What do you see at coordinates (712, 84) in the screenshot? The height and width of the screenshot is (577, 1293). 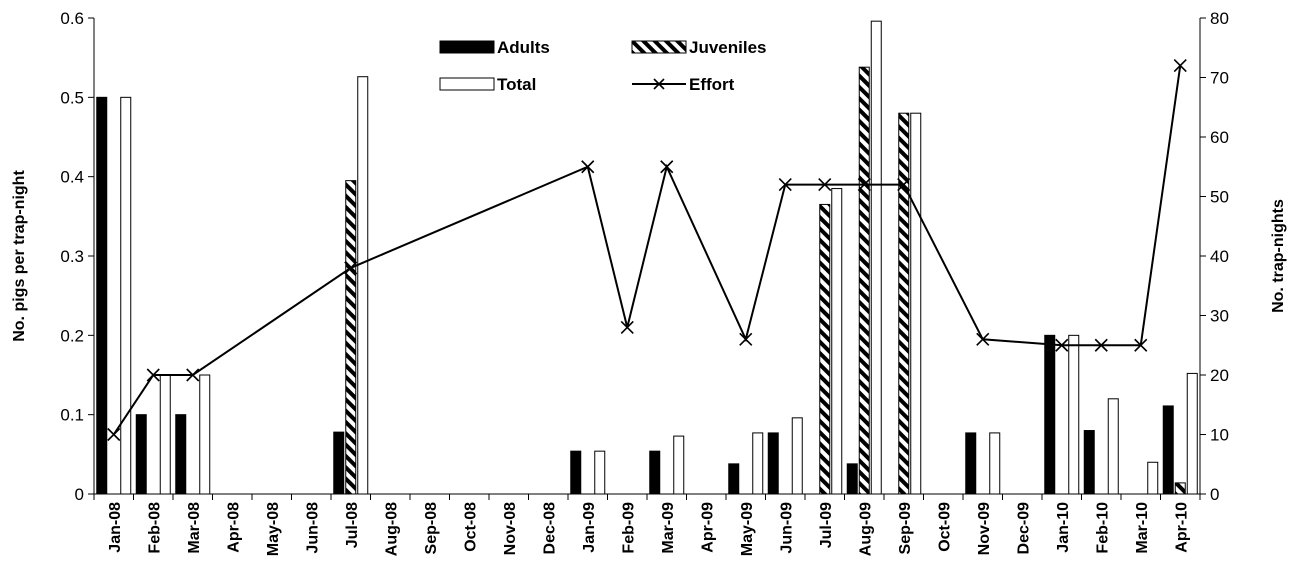 I see `legend-label-effort: Effort` at bounding box center [712, 84].